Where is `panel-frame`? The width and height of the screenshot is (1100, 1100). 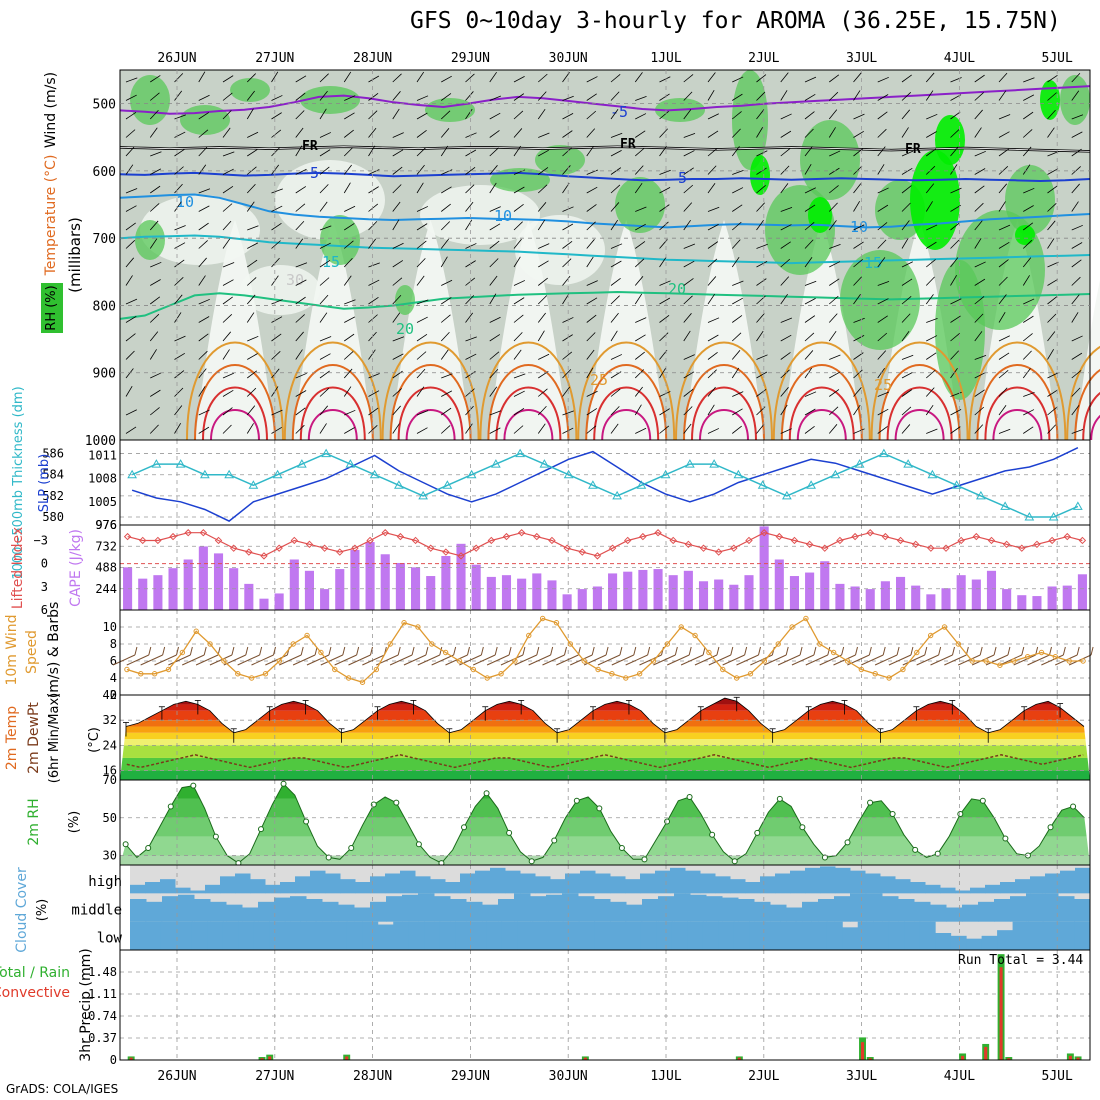
panel-frame is located at coordinates (605, 652).